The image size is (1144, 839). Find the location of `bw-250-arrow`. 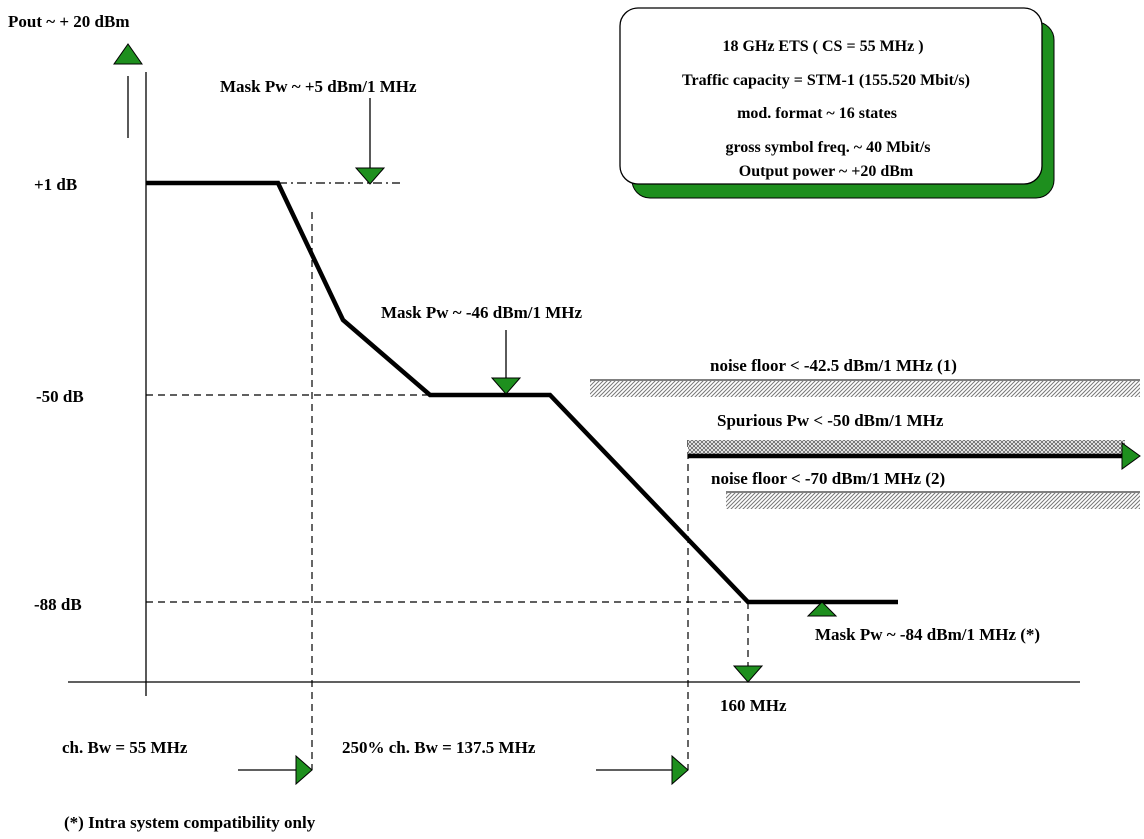

bw-250-arrow is located at coordinates (642, 770).